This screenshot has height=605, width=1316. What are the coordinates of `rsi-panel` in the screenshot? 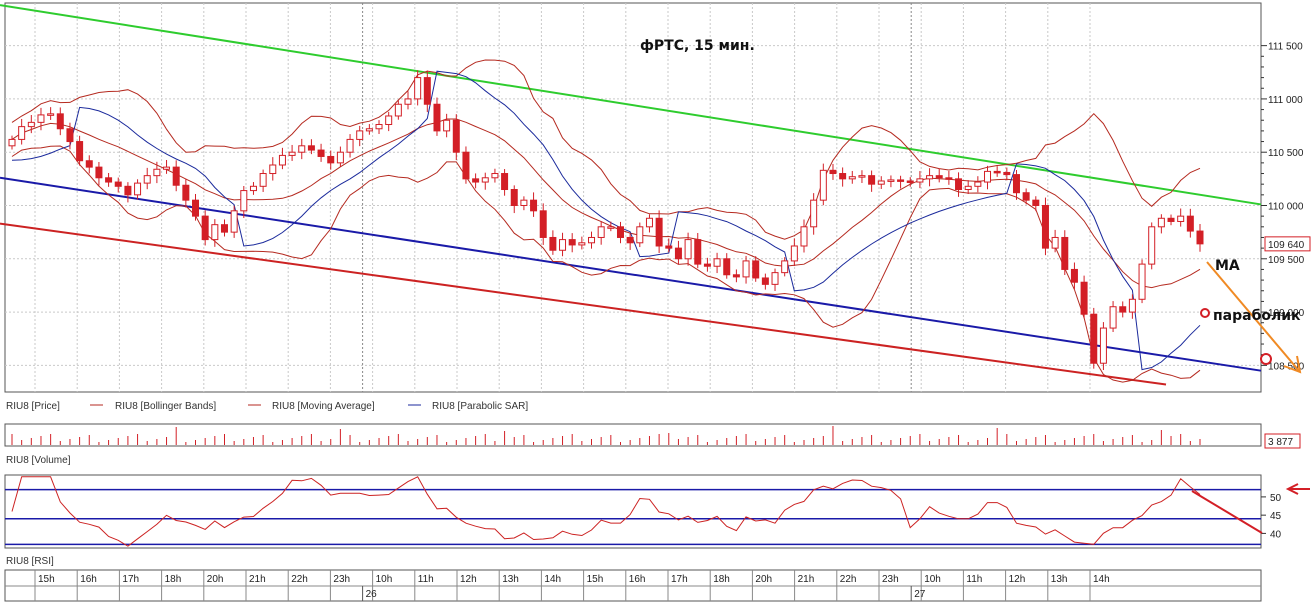 It's located at (633, 511).